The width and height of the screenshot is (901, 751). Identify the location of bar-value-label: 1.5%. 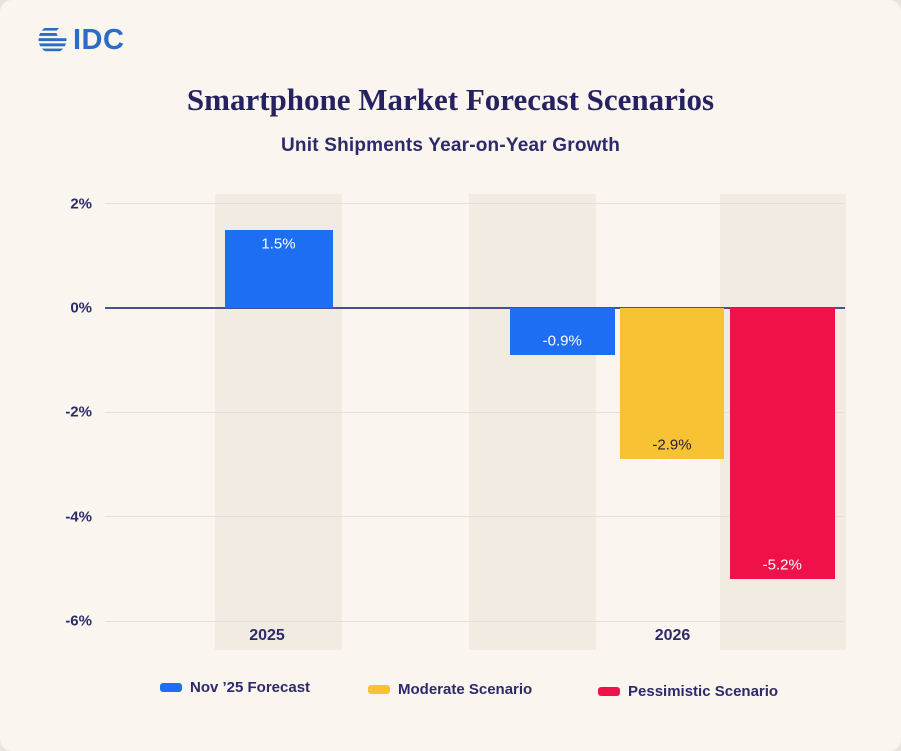
(278, 244).